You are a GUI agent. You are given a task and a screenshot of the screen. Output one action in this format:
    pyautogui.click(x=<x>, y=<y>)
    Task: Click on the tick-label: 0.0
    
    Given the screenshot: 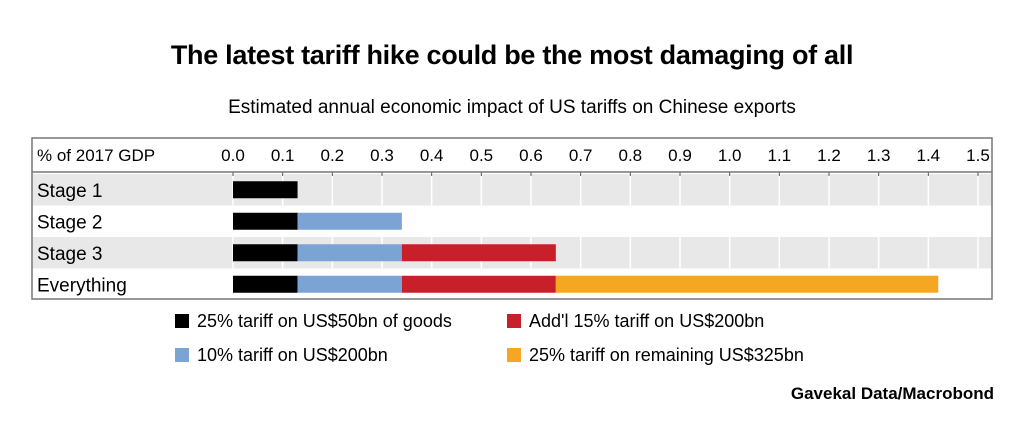 What is the action you would take?
    pyautogui.click(x=233, y=155)
    